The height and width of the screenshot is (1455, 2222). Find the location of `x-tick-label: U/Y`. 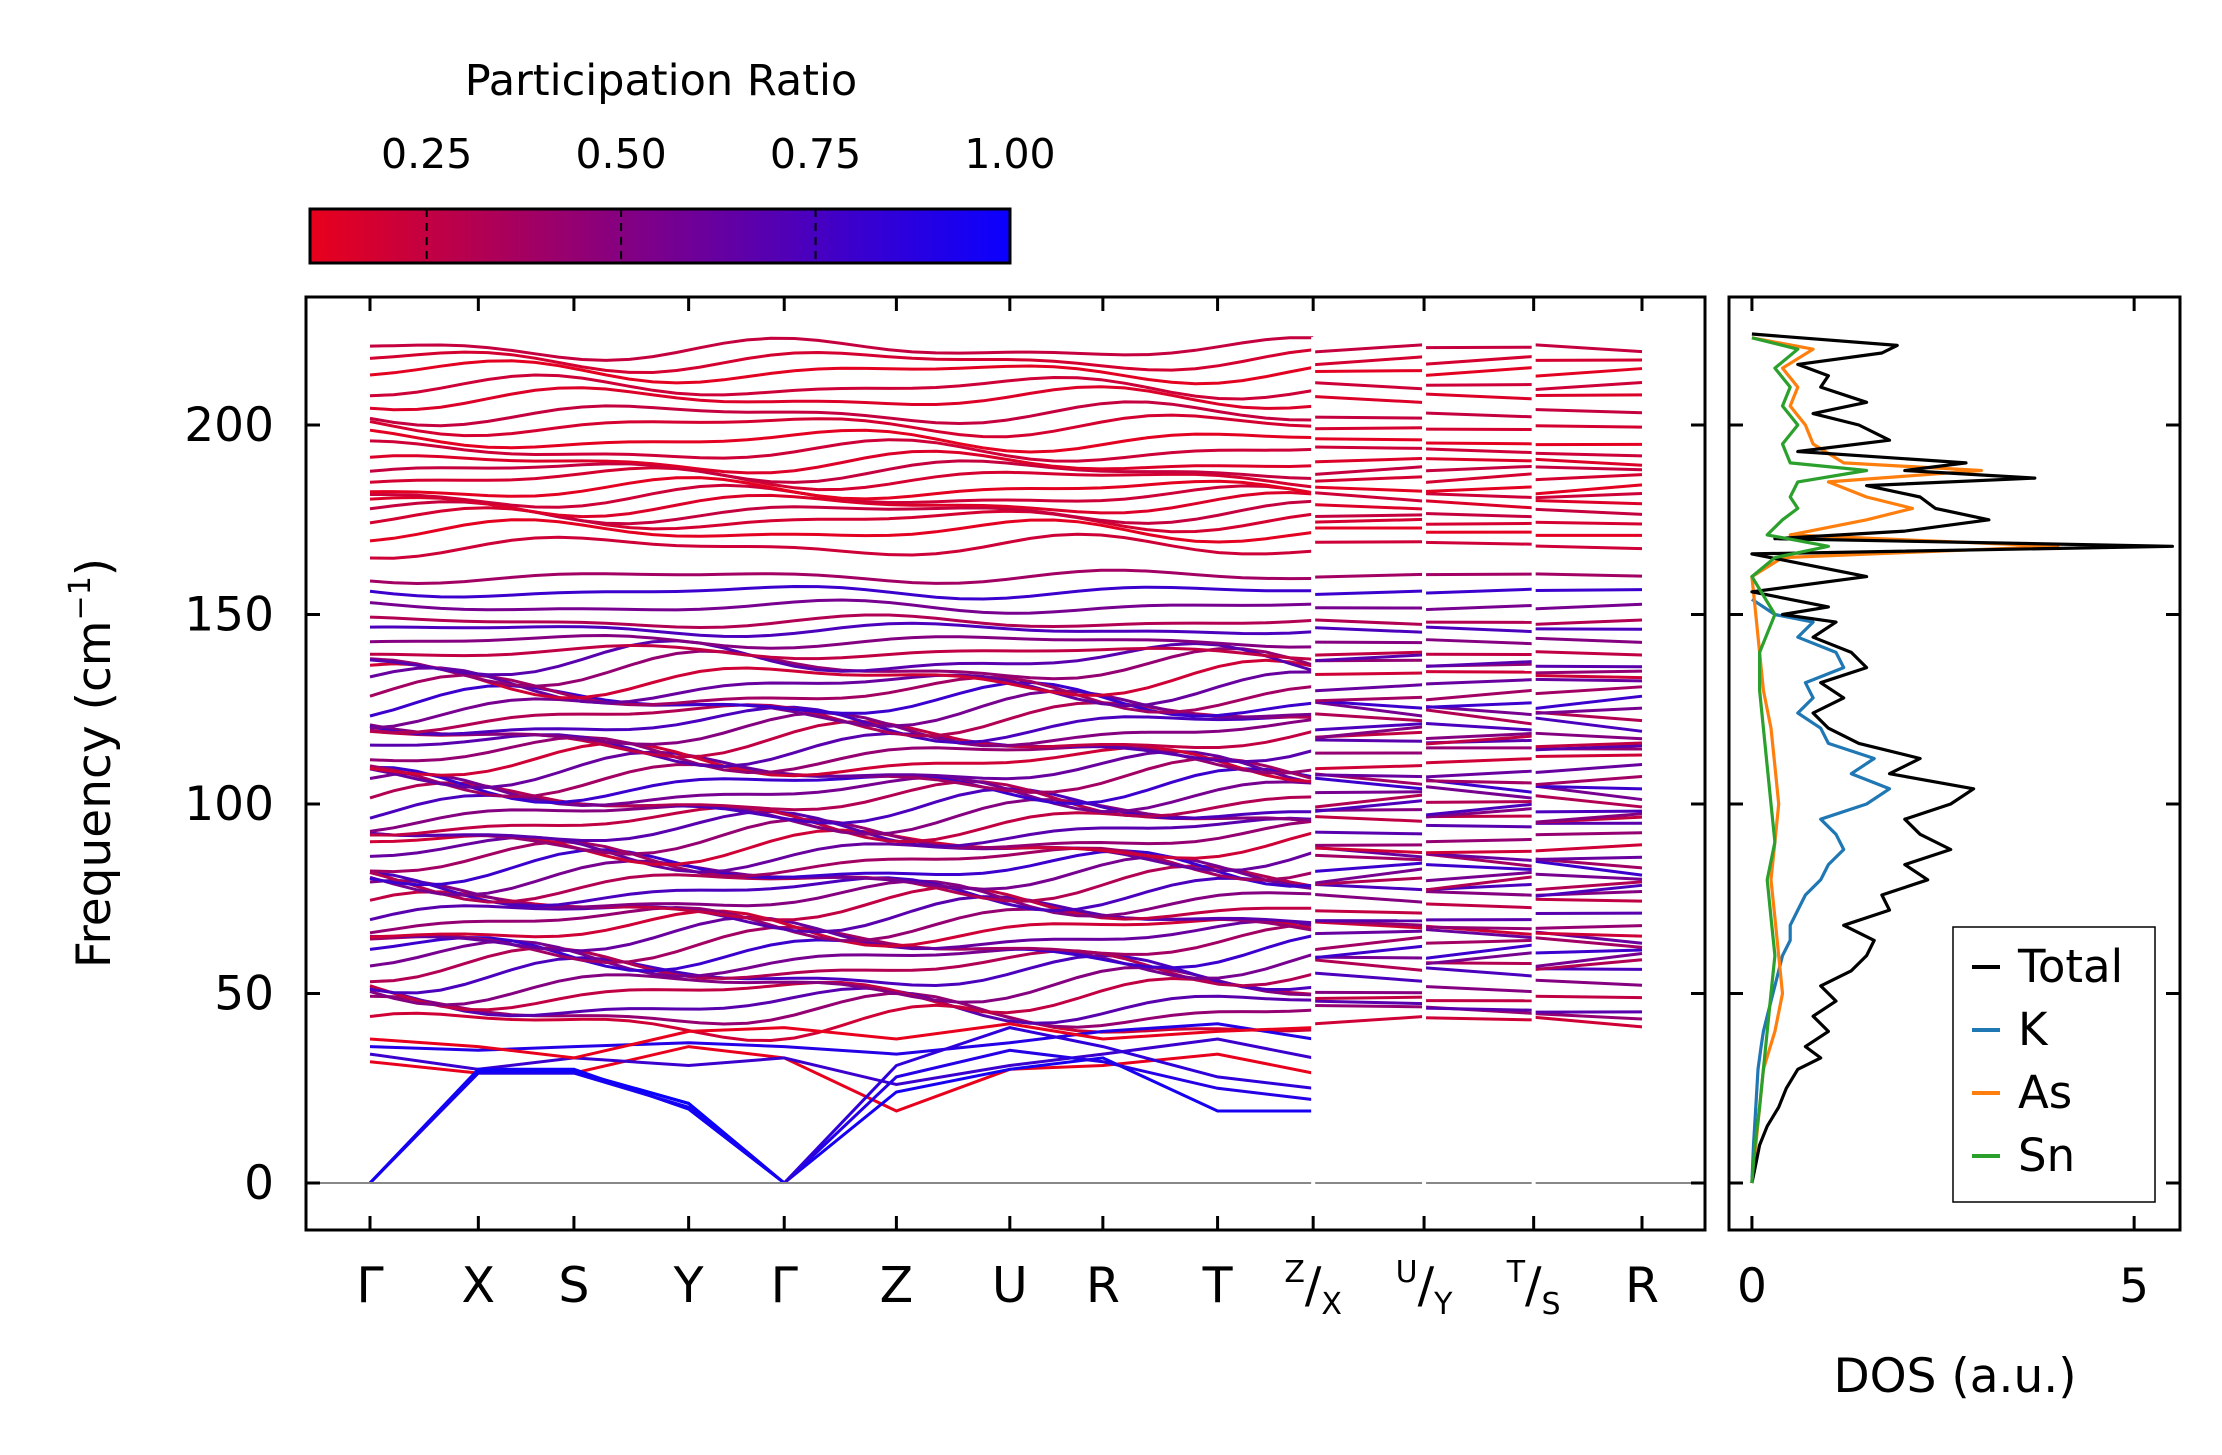

x-tick-label: U/Y is located at coordinates (1424, 1288).